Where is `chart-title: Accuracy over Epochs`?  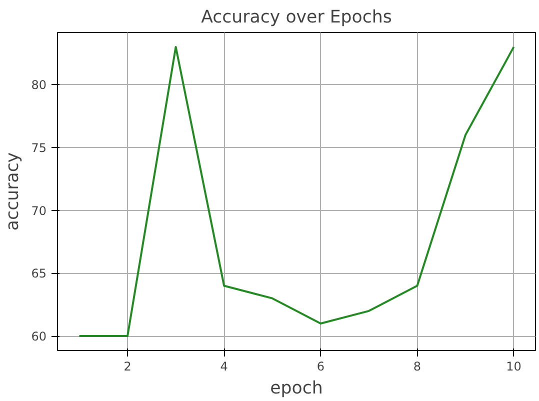 chart-title: Accuracy over Epochs is located at coordinates (296, 18).